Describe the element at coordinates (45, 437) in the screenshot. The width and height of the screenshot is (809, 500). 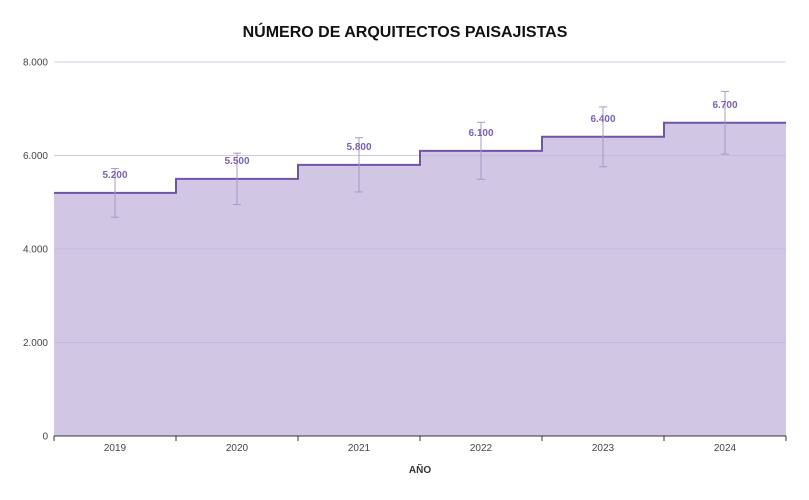
I see `y-tick-label: 0` at that location.